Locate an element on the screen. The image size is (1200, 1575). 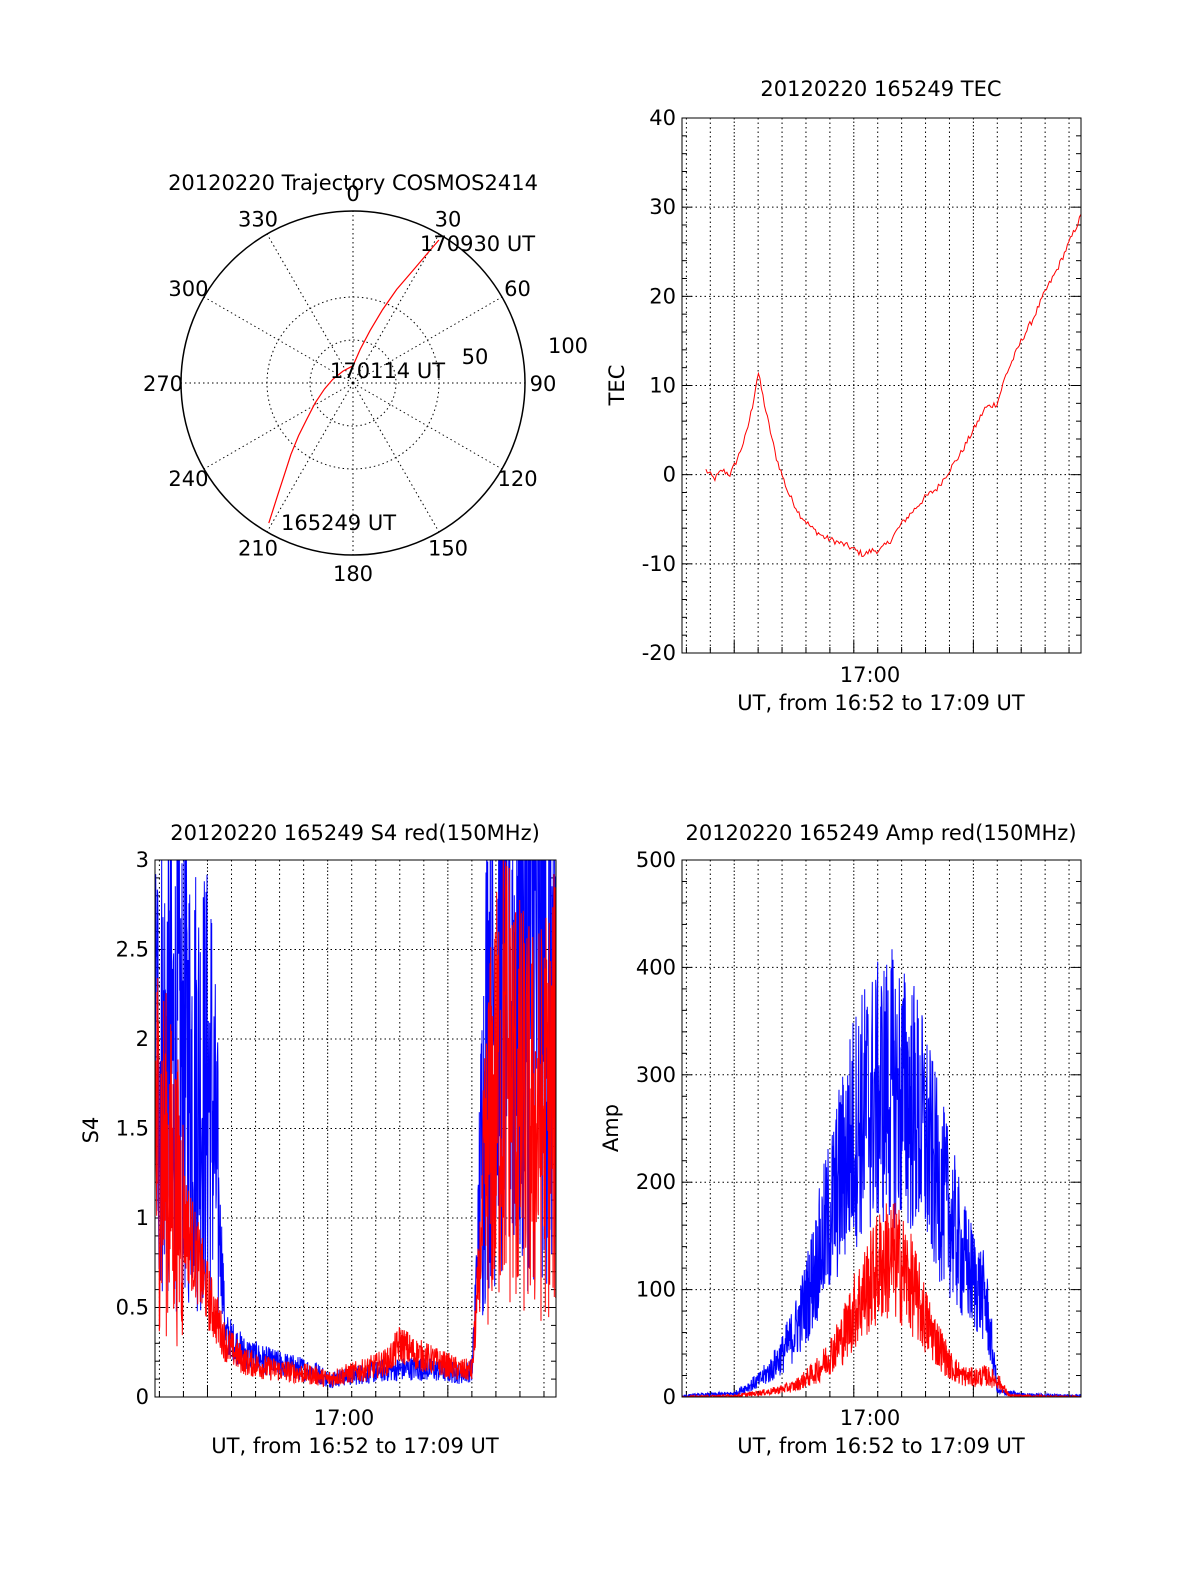
y-tick-label: 200 is located at coordinates (656, 1182).